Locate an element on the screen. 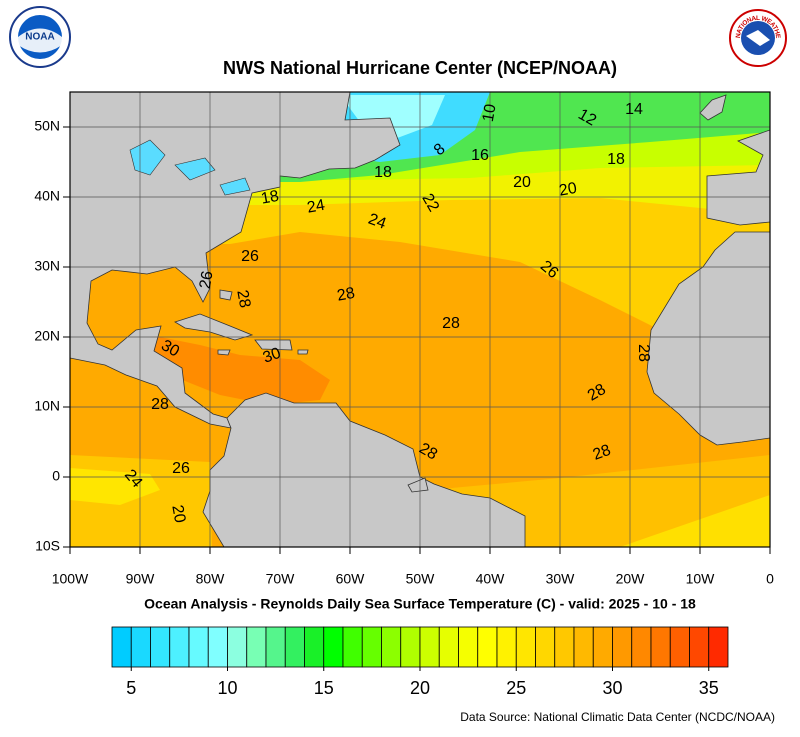 The width and height of the screenshot is (800, 737). contour-label: 16 is located at coordinates (480, 155).